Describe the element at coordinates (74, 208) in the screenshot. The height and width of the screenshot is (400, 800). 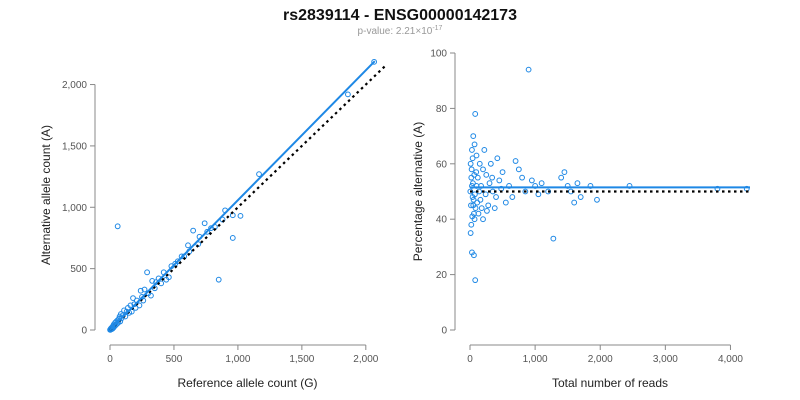
I see `left-y-tick-label: 1,000` at that location.